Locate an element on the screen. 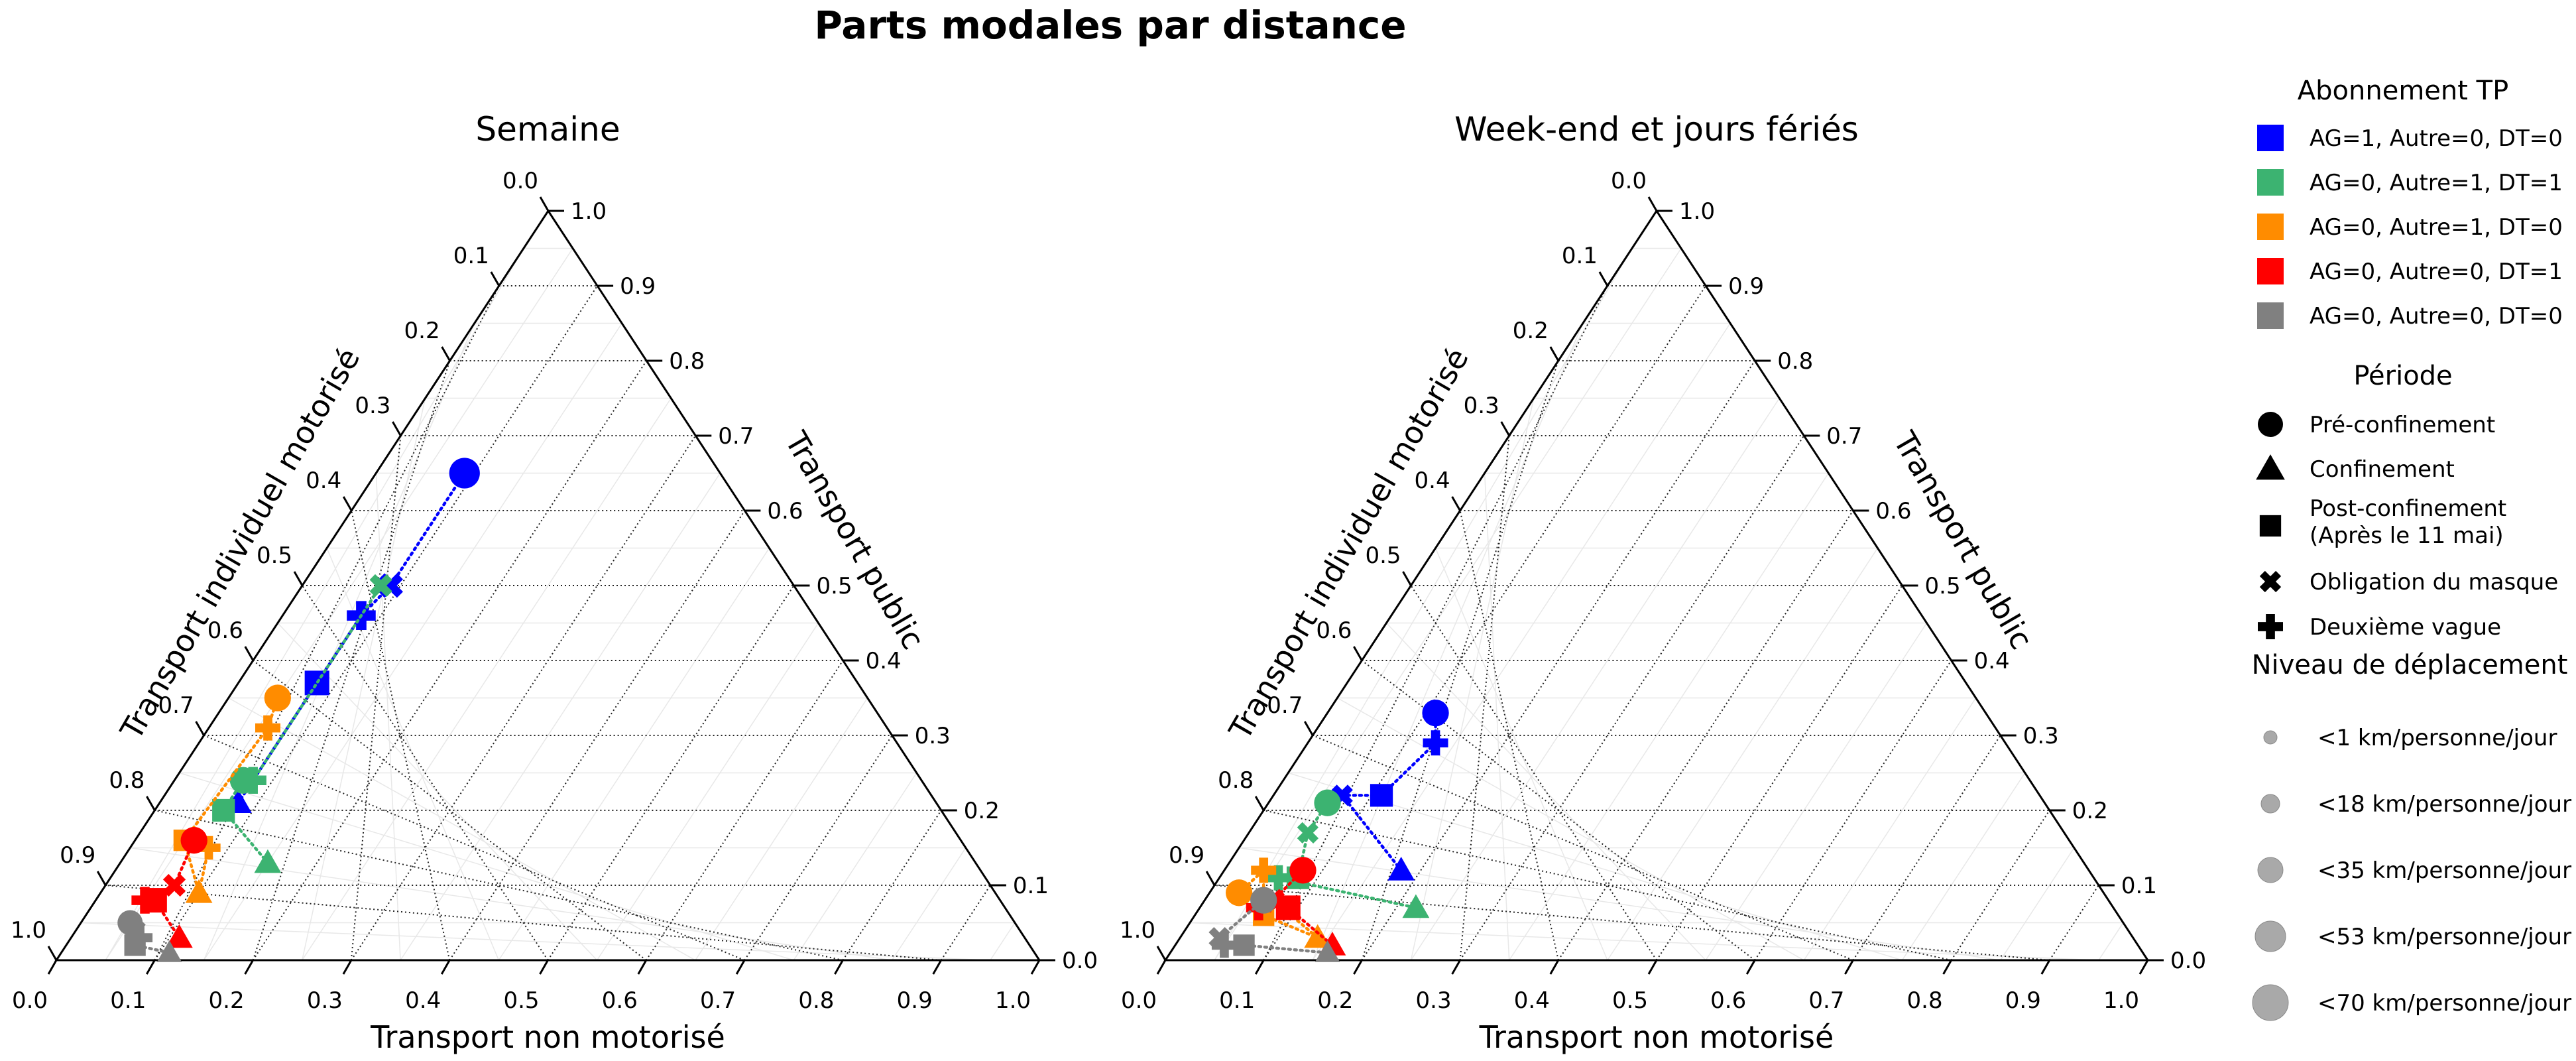  legend-label: AG=0, Autre=1, DT=1 is located at coordinates (2436, 183).